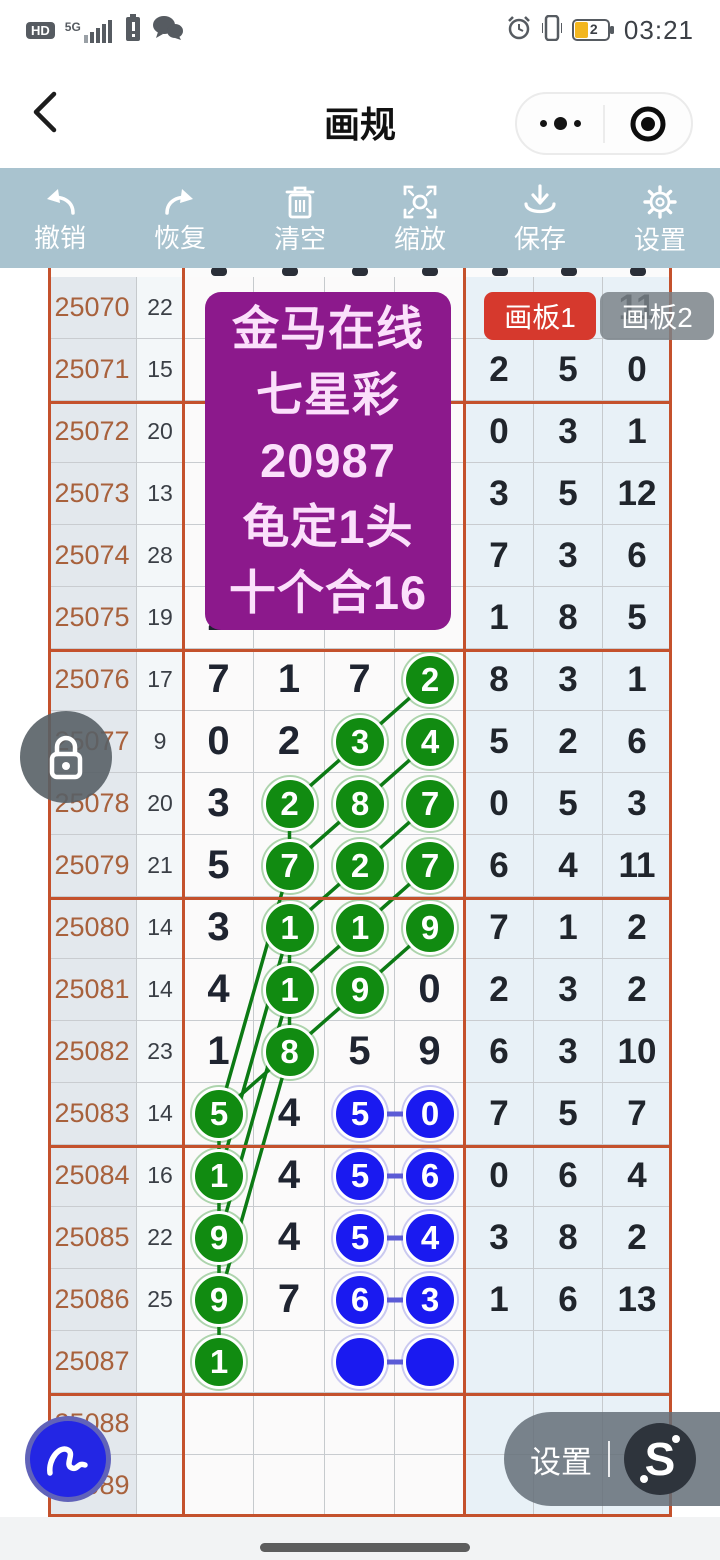 This screenshot has width=720, height=1560. What do you see at coordinates (499, 1114) in the screenshot?
I see `sum-cell: 7` at bounding box center [499, 1114].